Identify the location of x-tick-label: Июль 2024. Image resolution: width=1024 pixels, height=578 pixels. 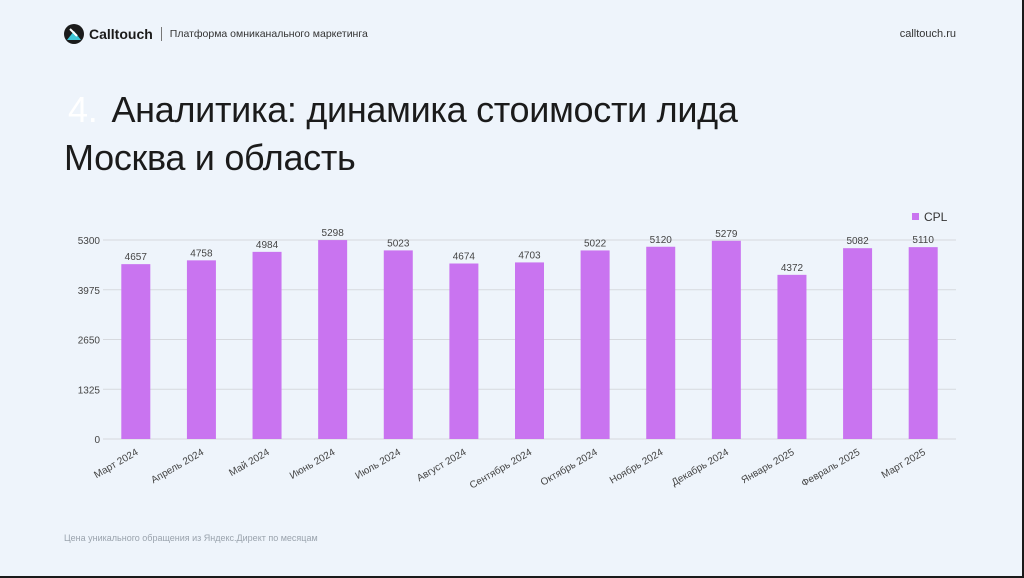
(378, 464).